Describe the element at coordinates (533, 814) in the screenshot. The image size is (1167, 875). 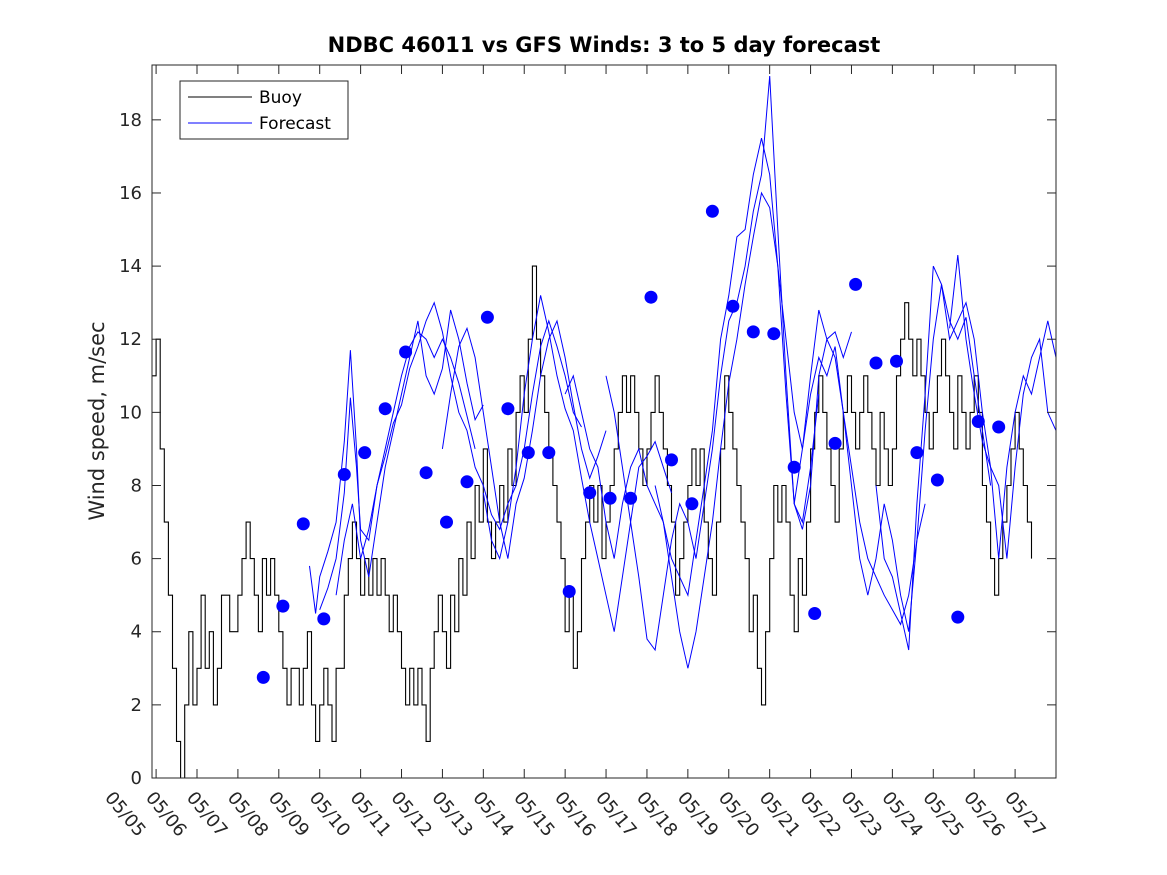
I see `x-tick-label: 05/15` at that location.